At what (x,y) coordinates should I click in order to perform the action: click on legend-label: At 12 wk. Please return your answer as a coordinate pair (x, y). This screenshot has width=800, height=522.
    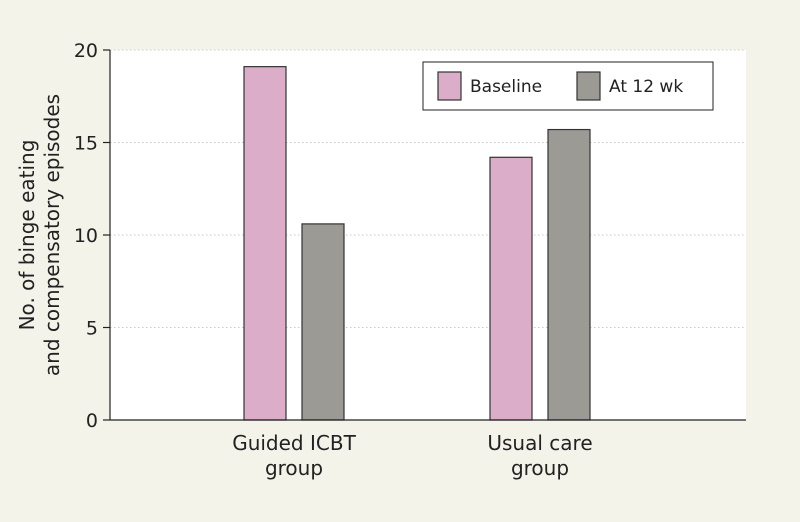
    Looking at the image, I should click on (646, 87).